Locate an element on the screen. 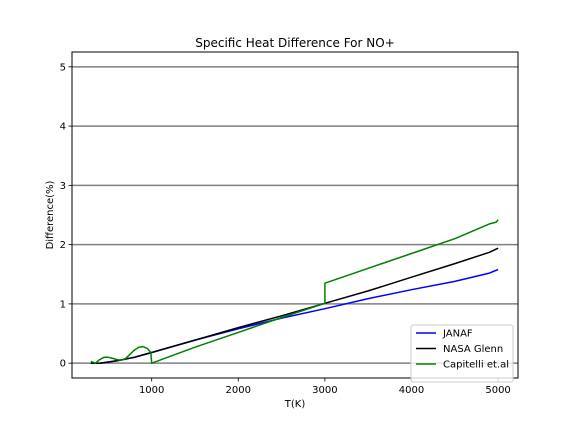 The image size is (576, 436). y-tick-label: 4 is located at coordinates (63, 127).